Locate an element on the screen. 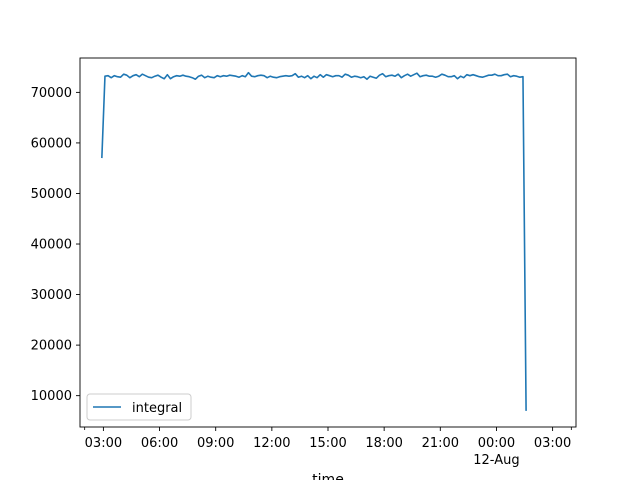  legend: integral is located at coordinates (139, 407).